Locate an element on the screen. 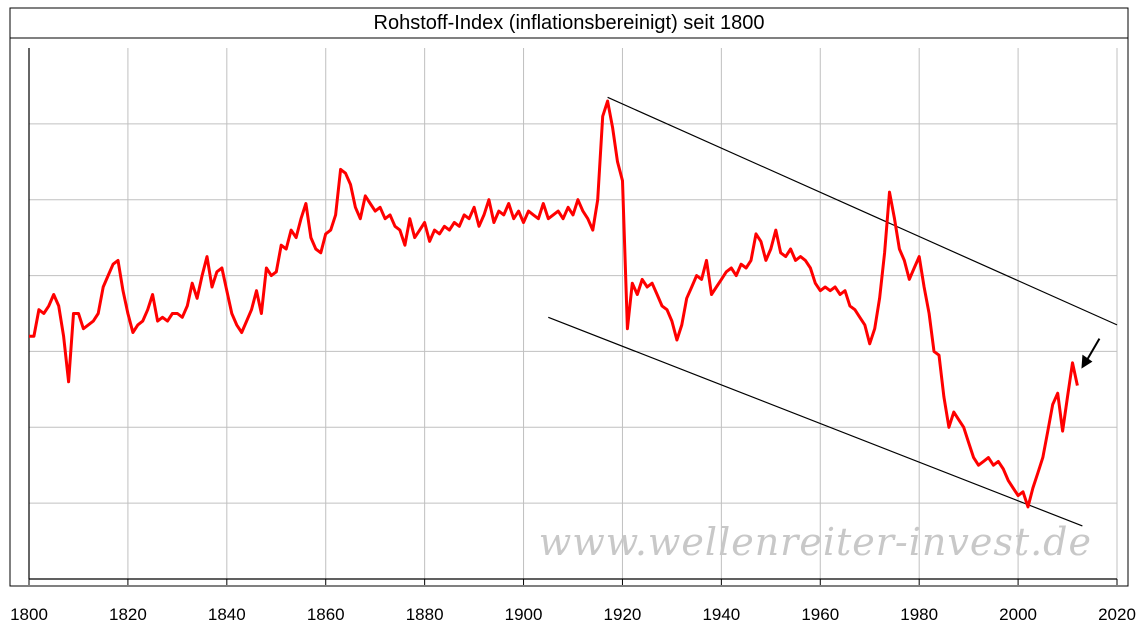 This screenshot has height=639, width=1136. x-tick-label: 1940 is located at coordinates (721, 614).